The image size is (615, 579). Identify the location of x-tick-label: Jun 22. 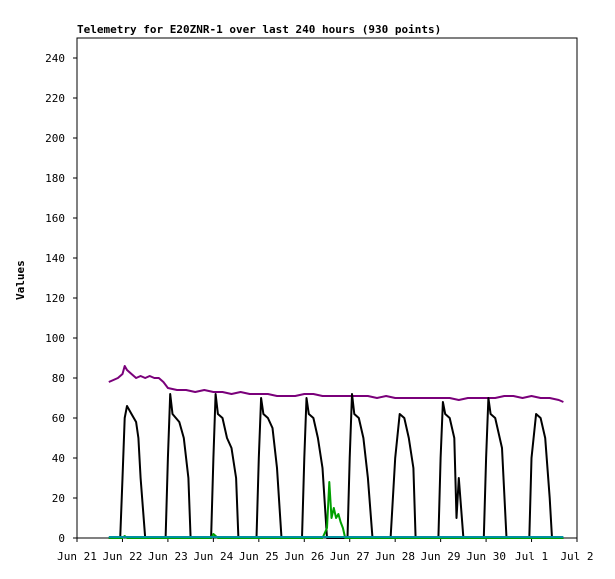
(123, 556).